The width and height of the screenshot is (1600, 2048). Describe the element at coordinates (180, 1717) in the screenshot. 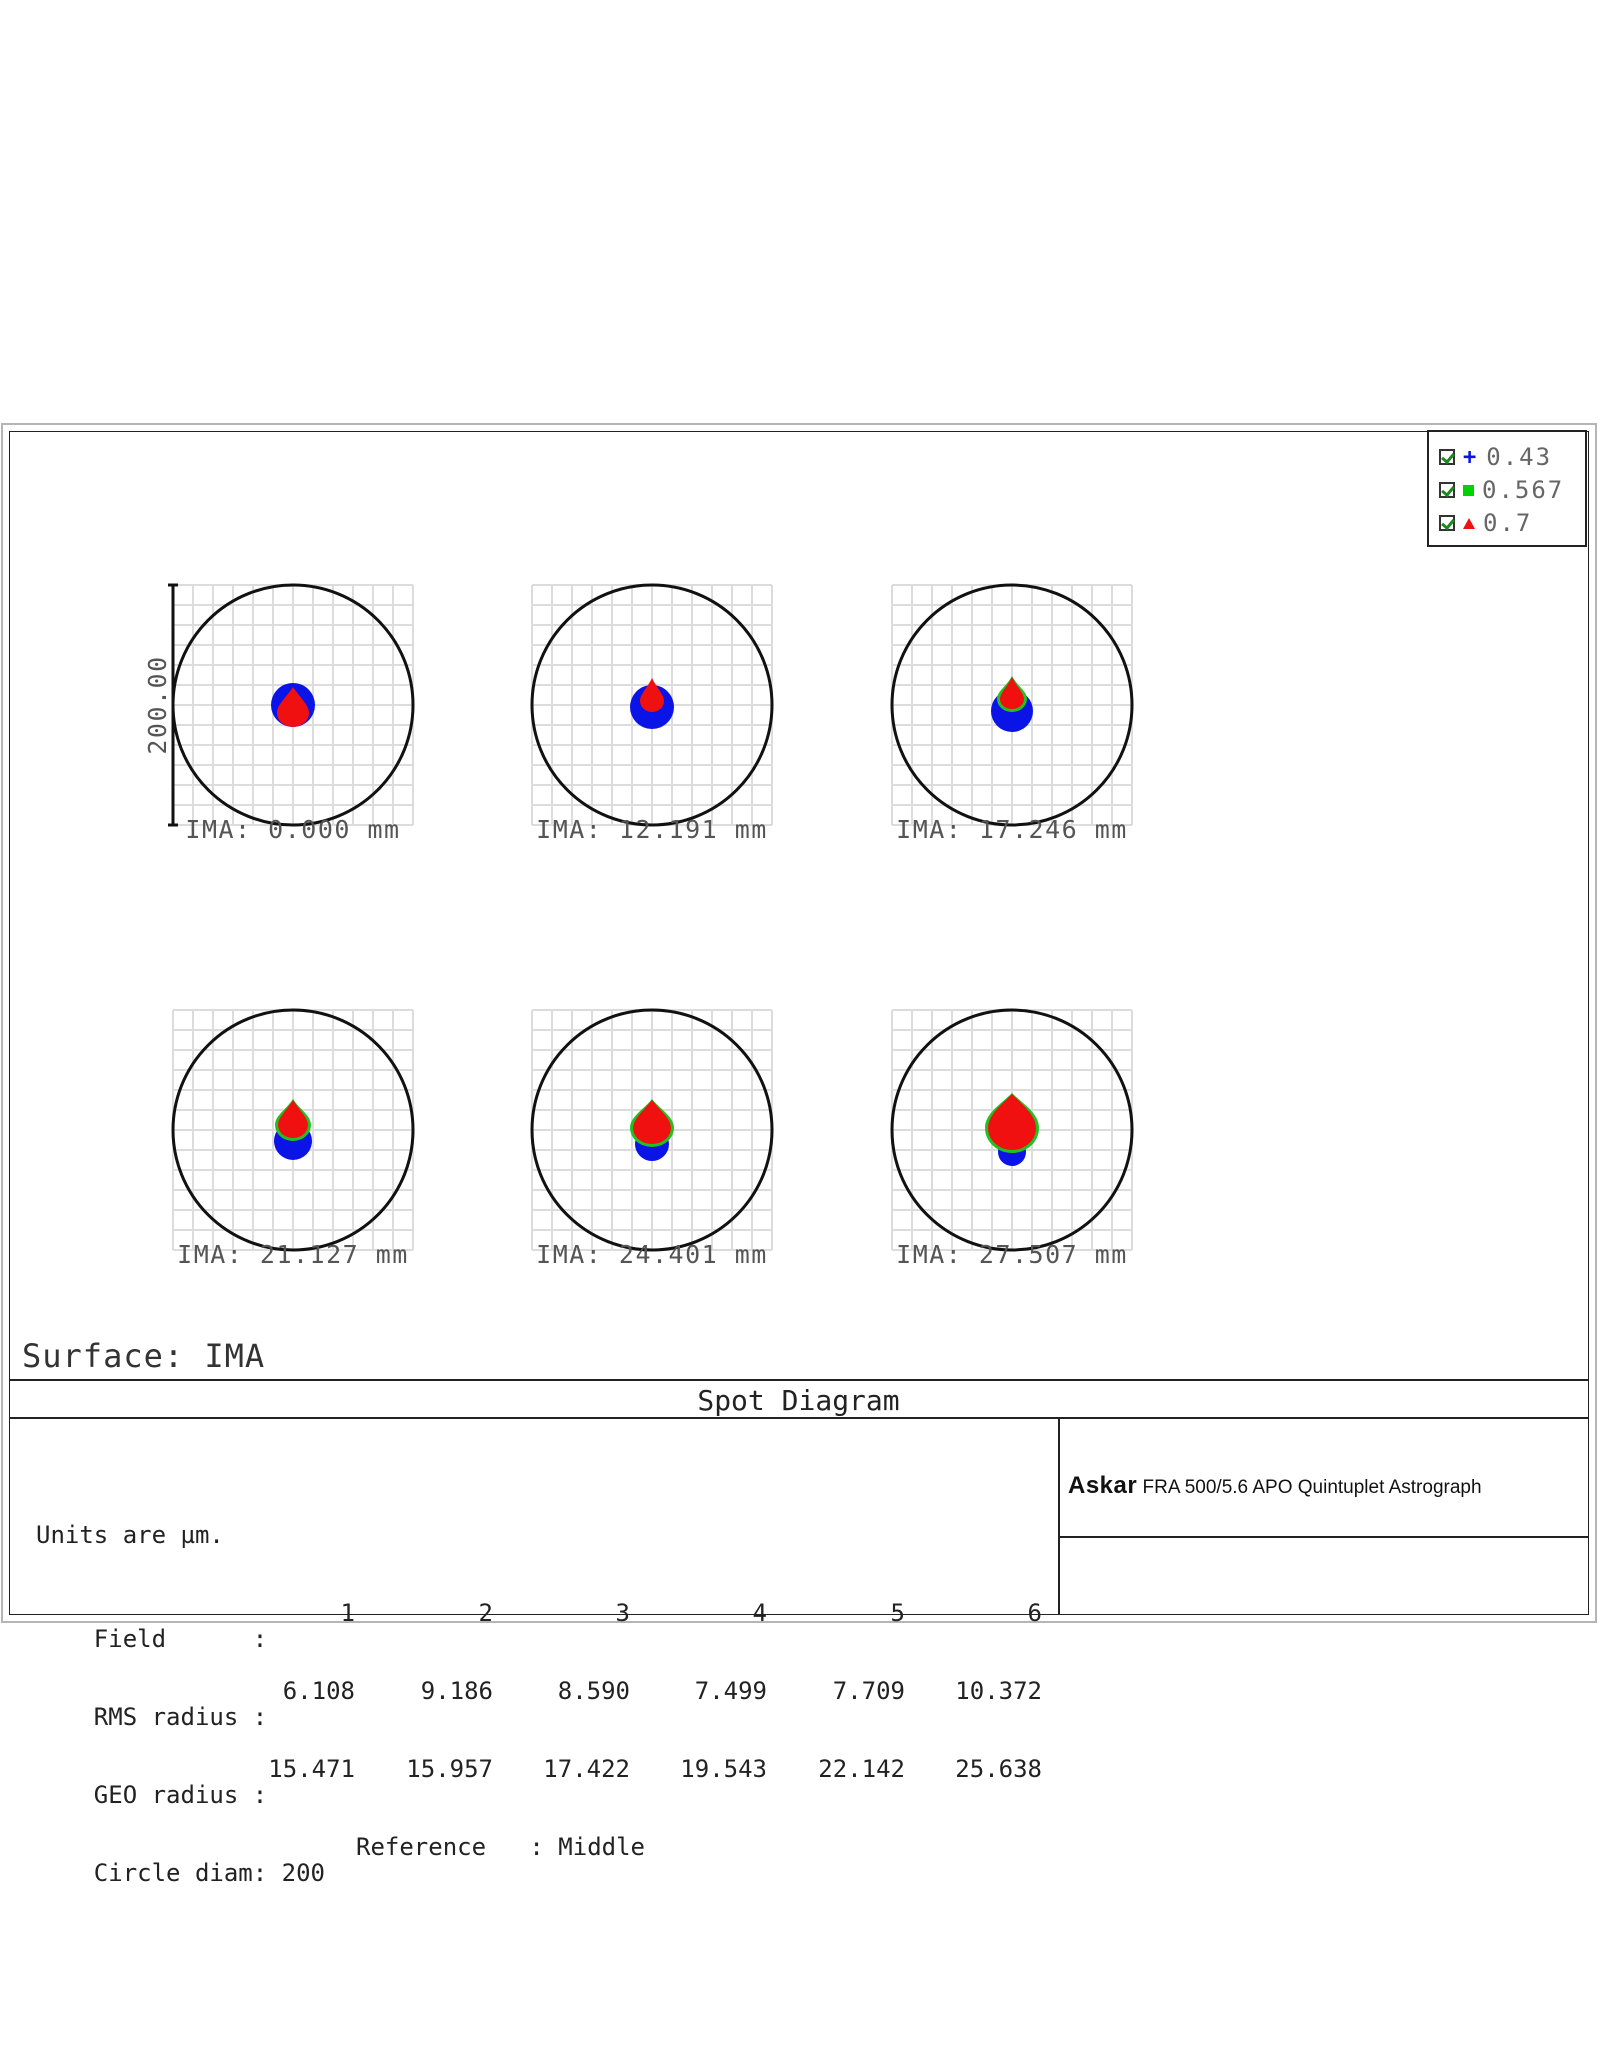

I see `rms-label: RMS radius :` at that location.